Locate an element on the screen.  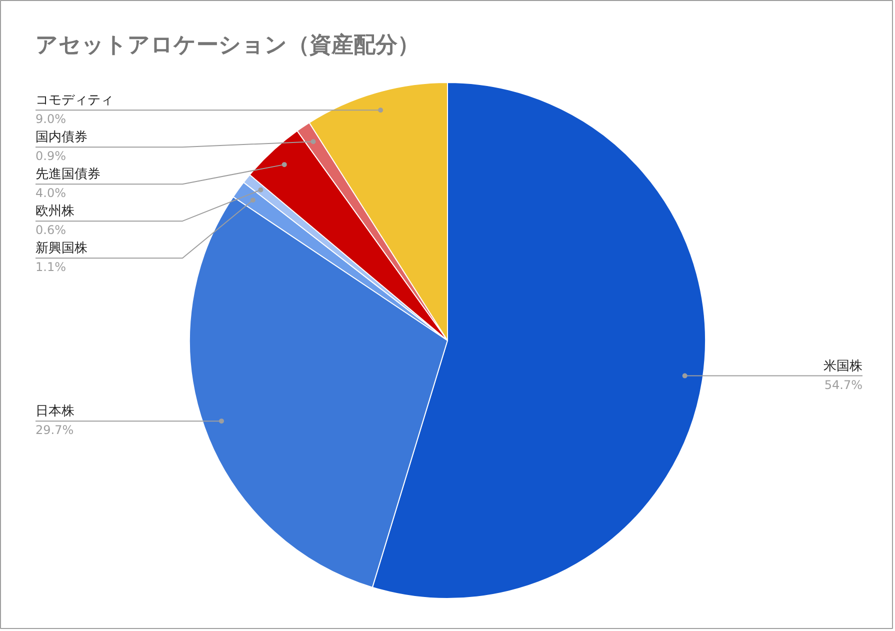
slice-label: 欧州株 is located at coordinates (55, 212).